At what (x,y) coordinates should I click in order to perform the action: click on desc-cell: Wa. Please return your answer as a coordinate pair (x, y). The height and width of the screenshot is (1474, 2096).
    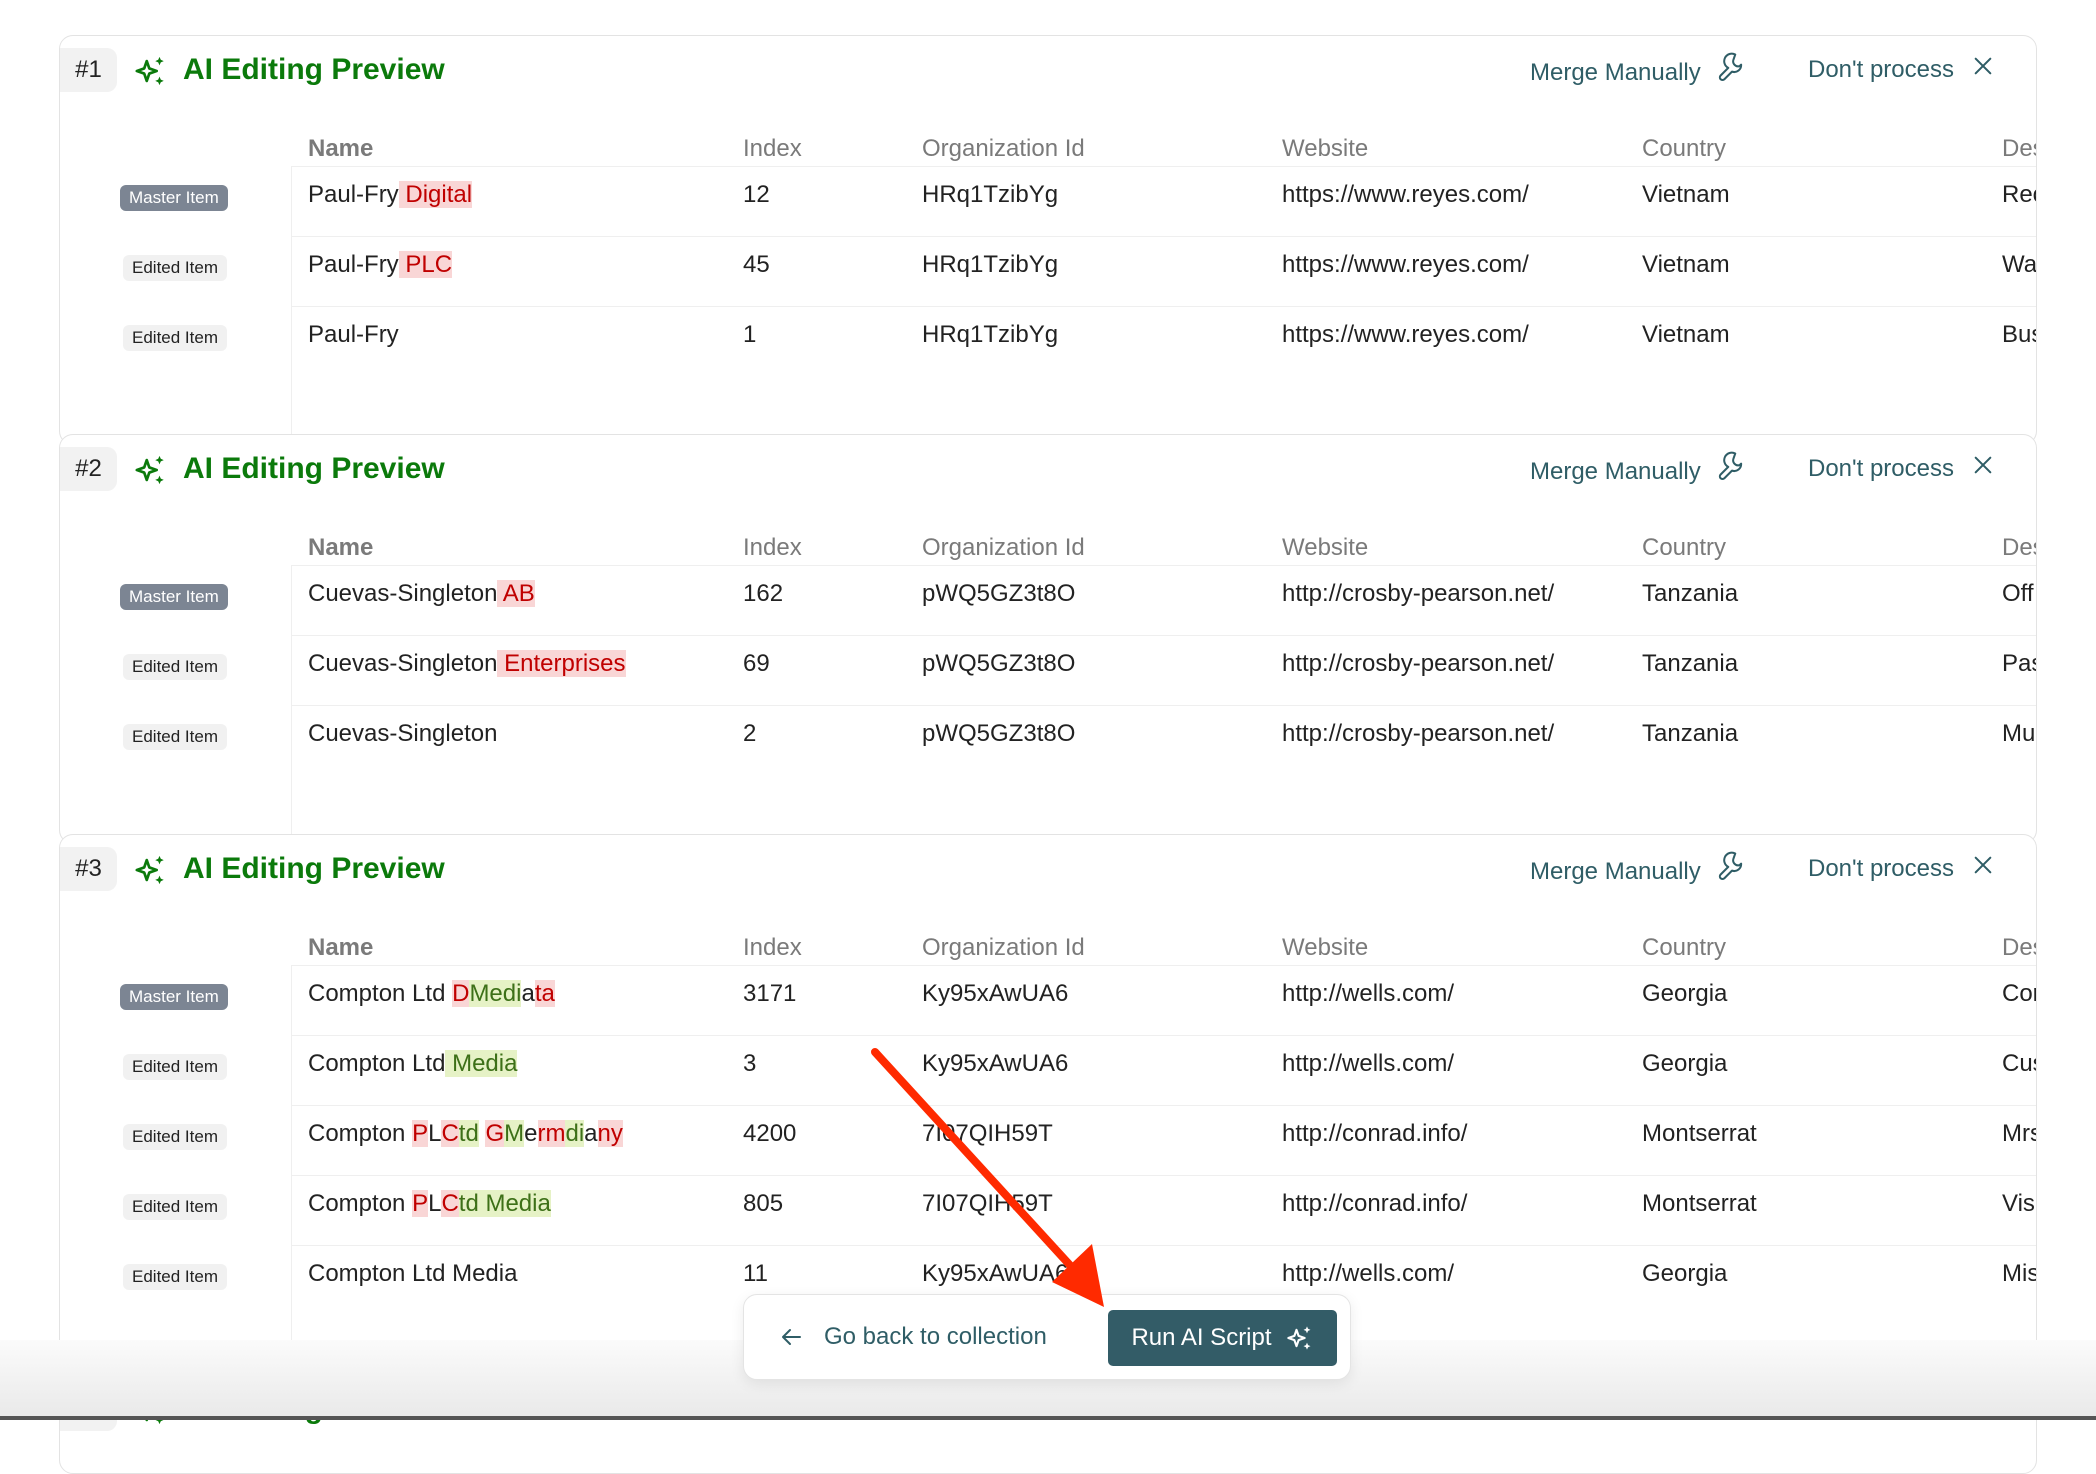
    Looking at the image, I should click on (2019, 264).